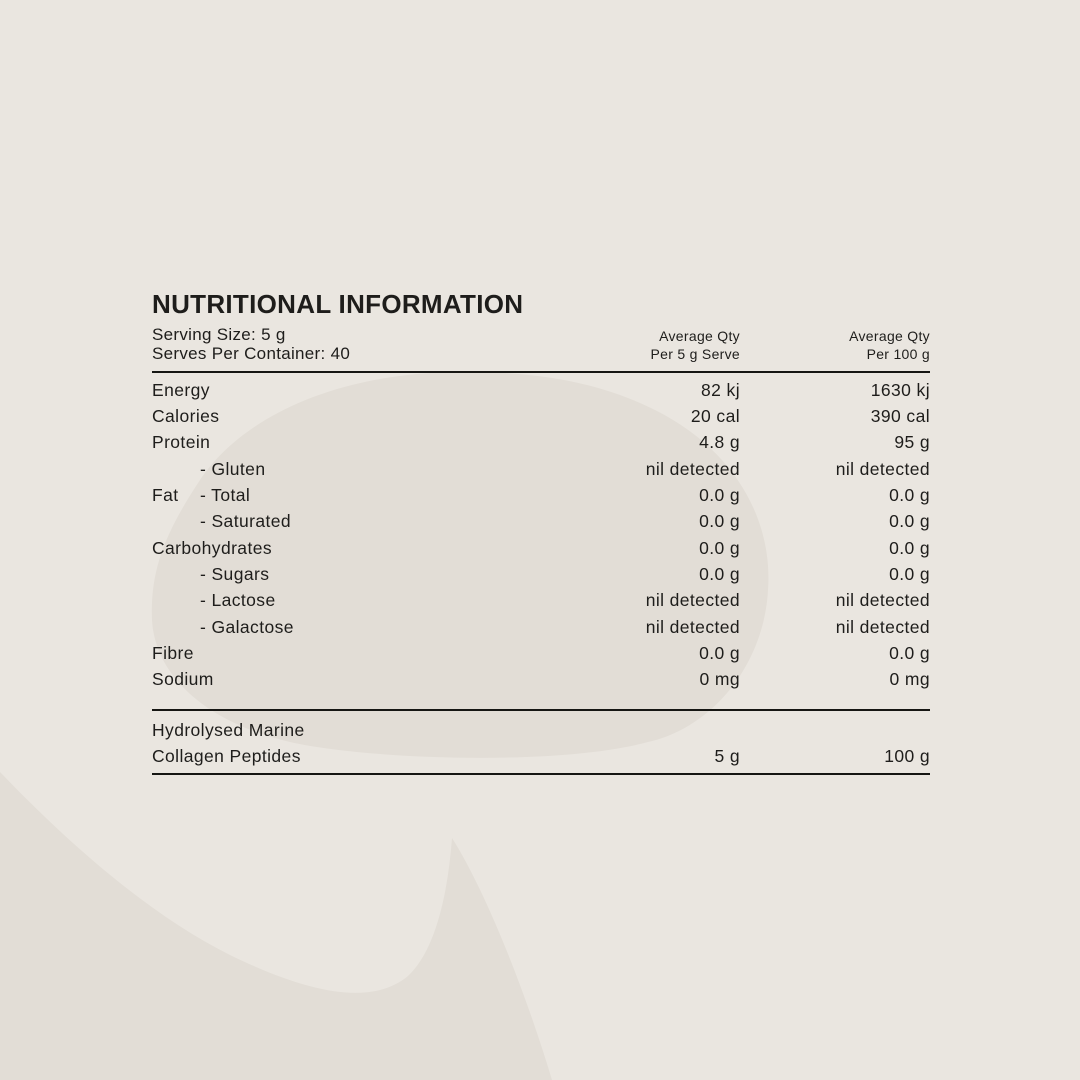  What do you see at coordinates (541, 390) in the screenshot?
I see `table-row: Energy 82 kj 1630 kj` at bounding box center [541, 390].